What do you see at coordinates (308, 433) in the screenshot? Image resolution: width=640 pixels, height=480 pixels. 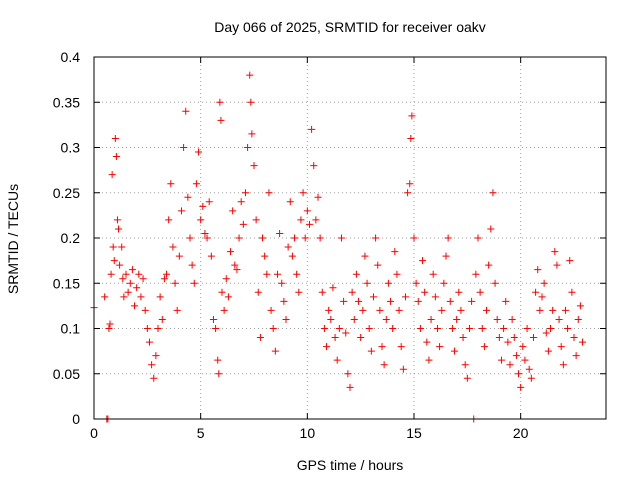 I see `x-tick-label: 10` at bounding box center [308, 433].